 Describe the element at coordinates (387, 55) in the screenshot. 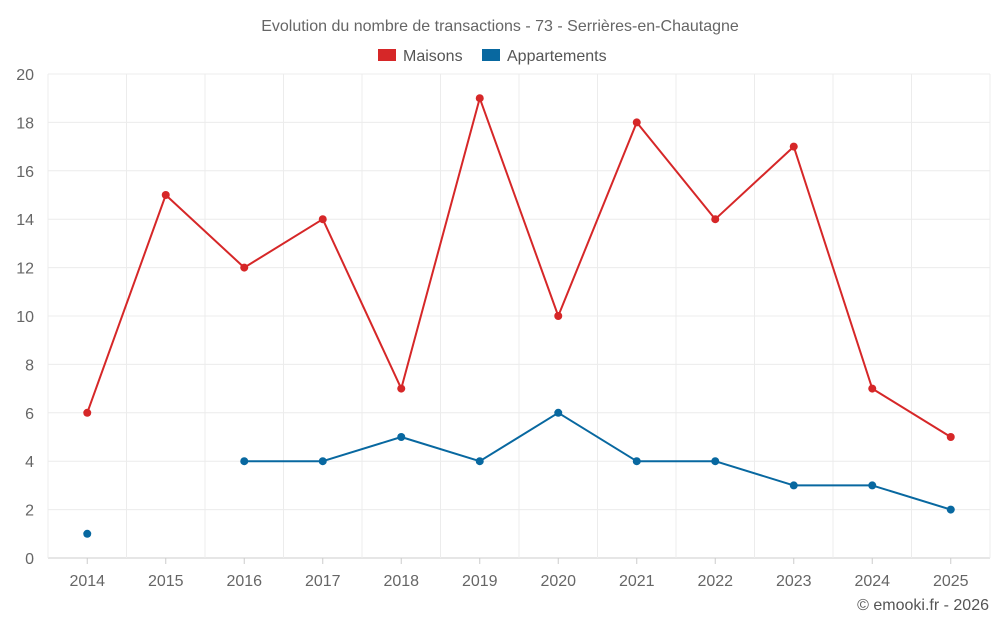

I see `legend-swatch-maisons` at that location.